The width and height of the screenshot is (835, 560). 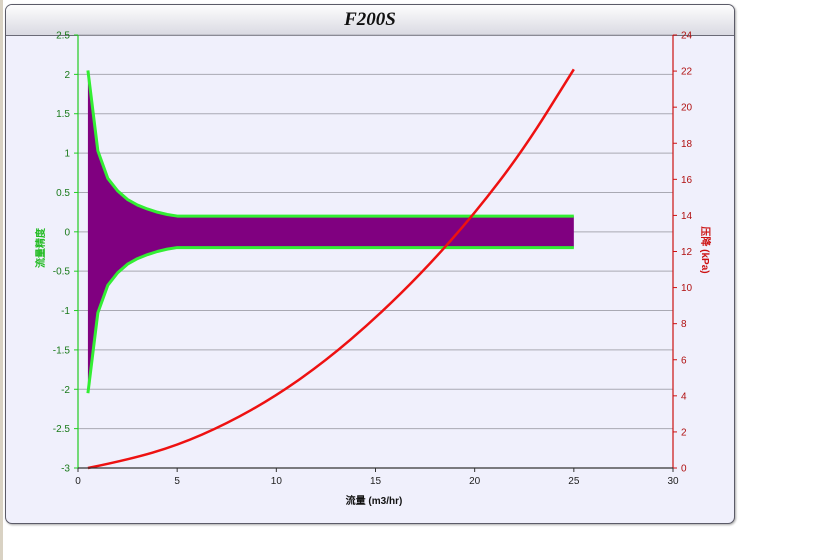 I want to click on x-tick-label: 20, so click(x=475, y=481).